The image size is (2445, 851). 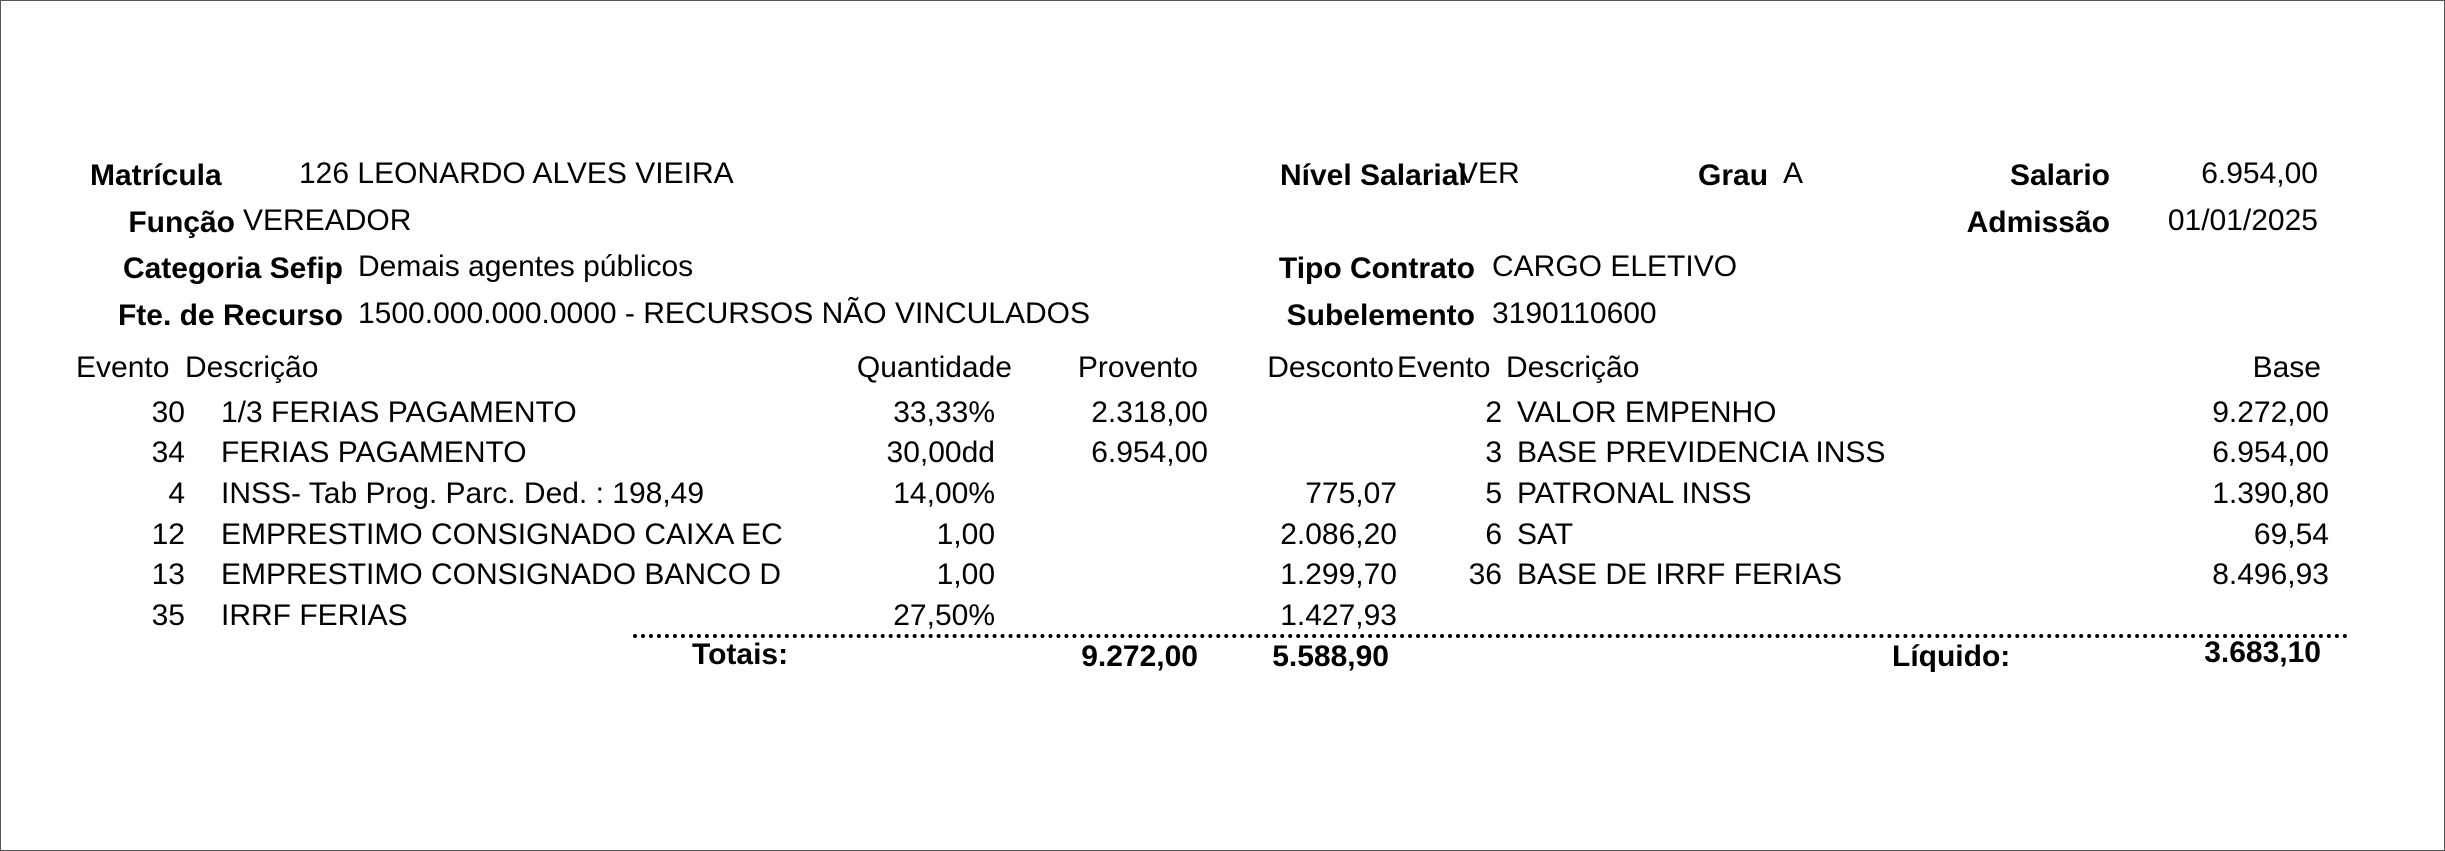 What do you see at coordinates (1149, 452) in the screenshot?
I see `event-provento: 6.954,00` at bounding box center [1149, 452].